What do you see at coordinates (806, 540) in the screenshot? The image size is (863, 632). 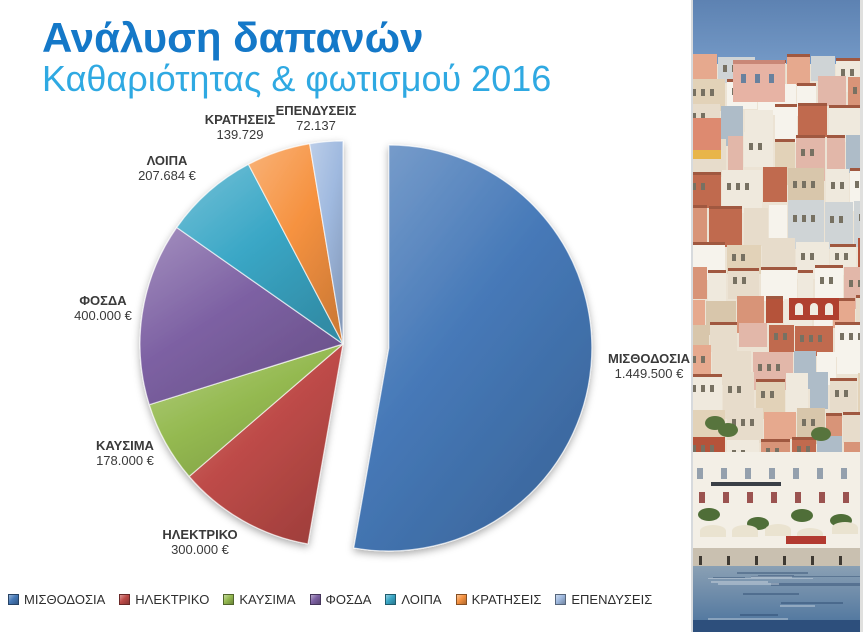 I see `photo-red-awning` at bounding box center [806, 540].